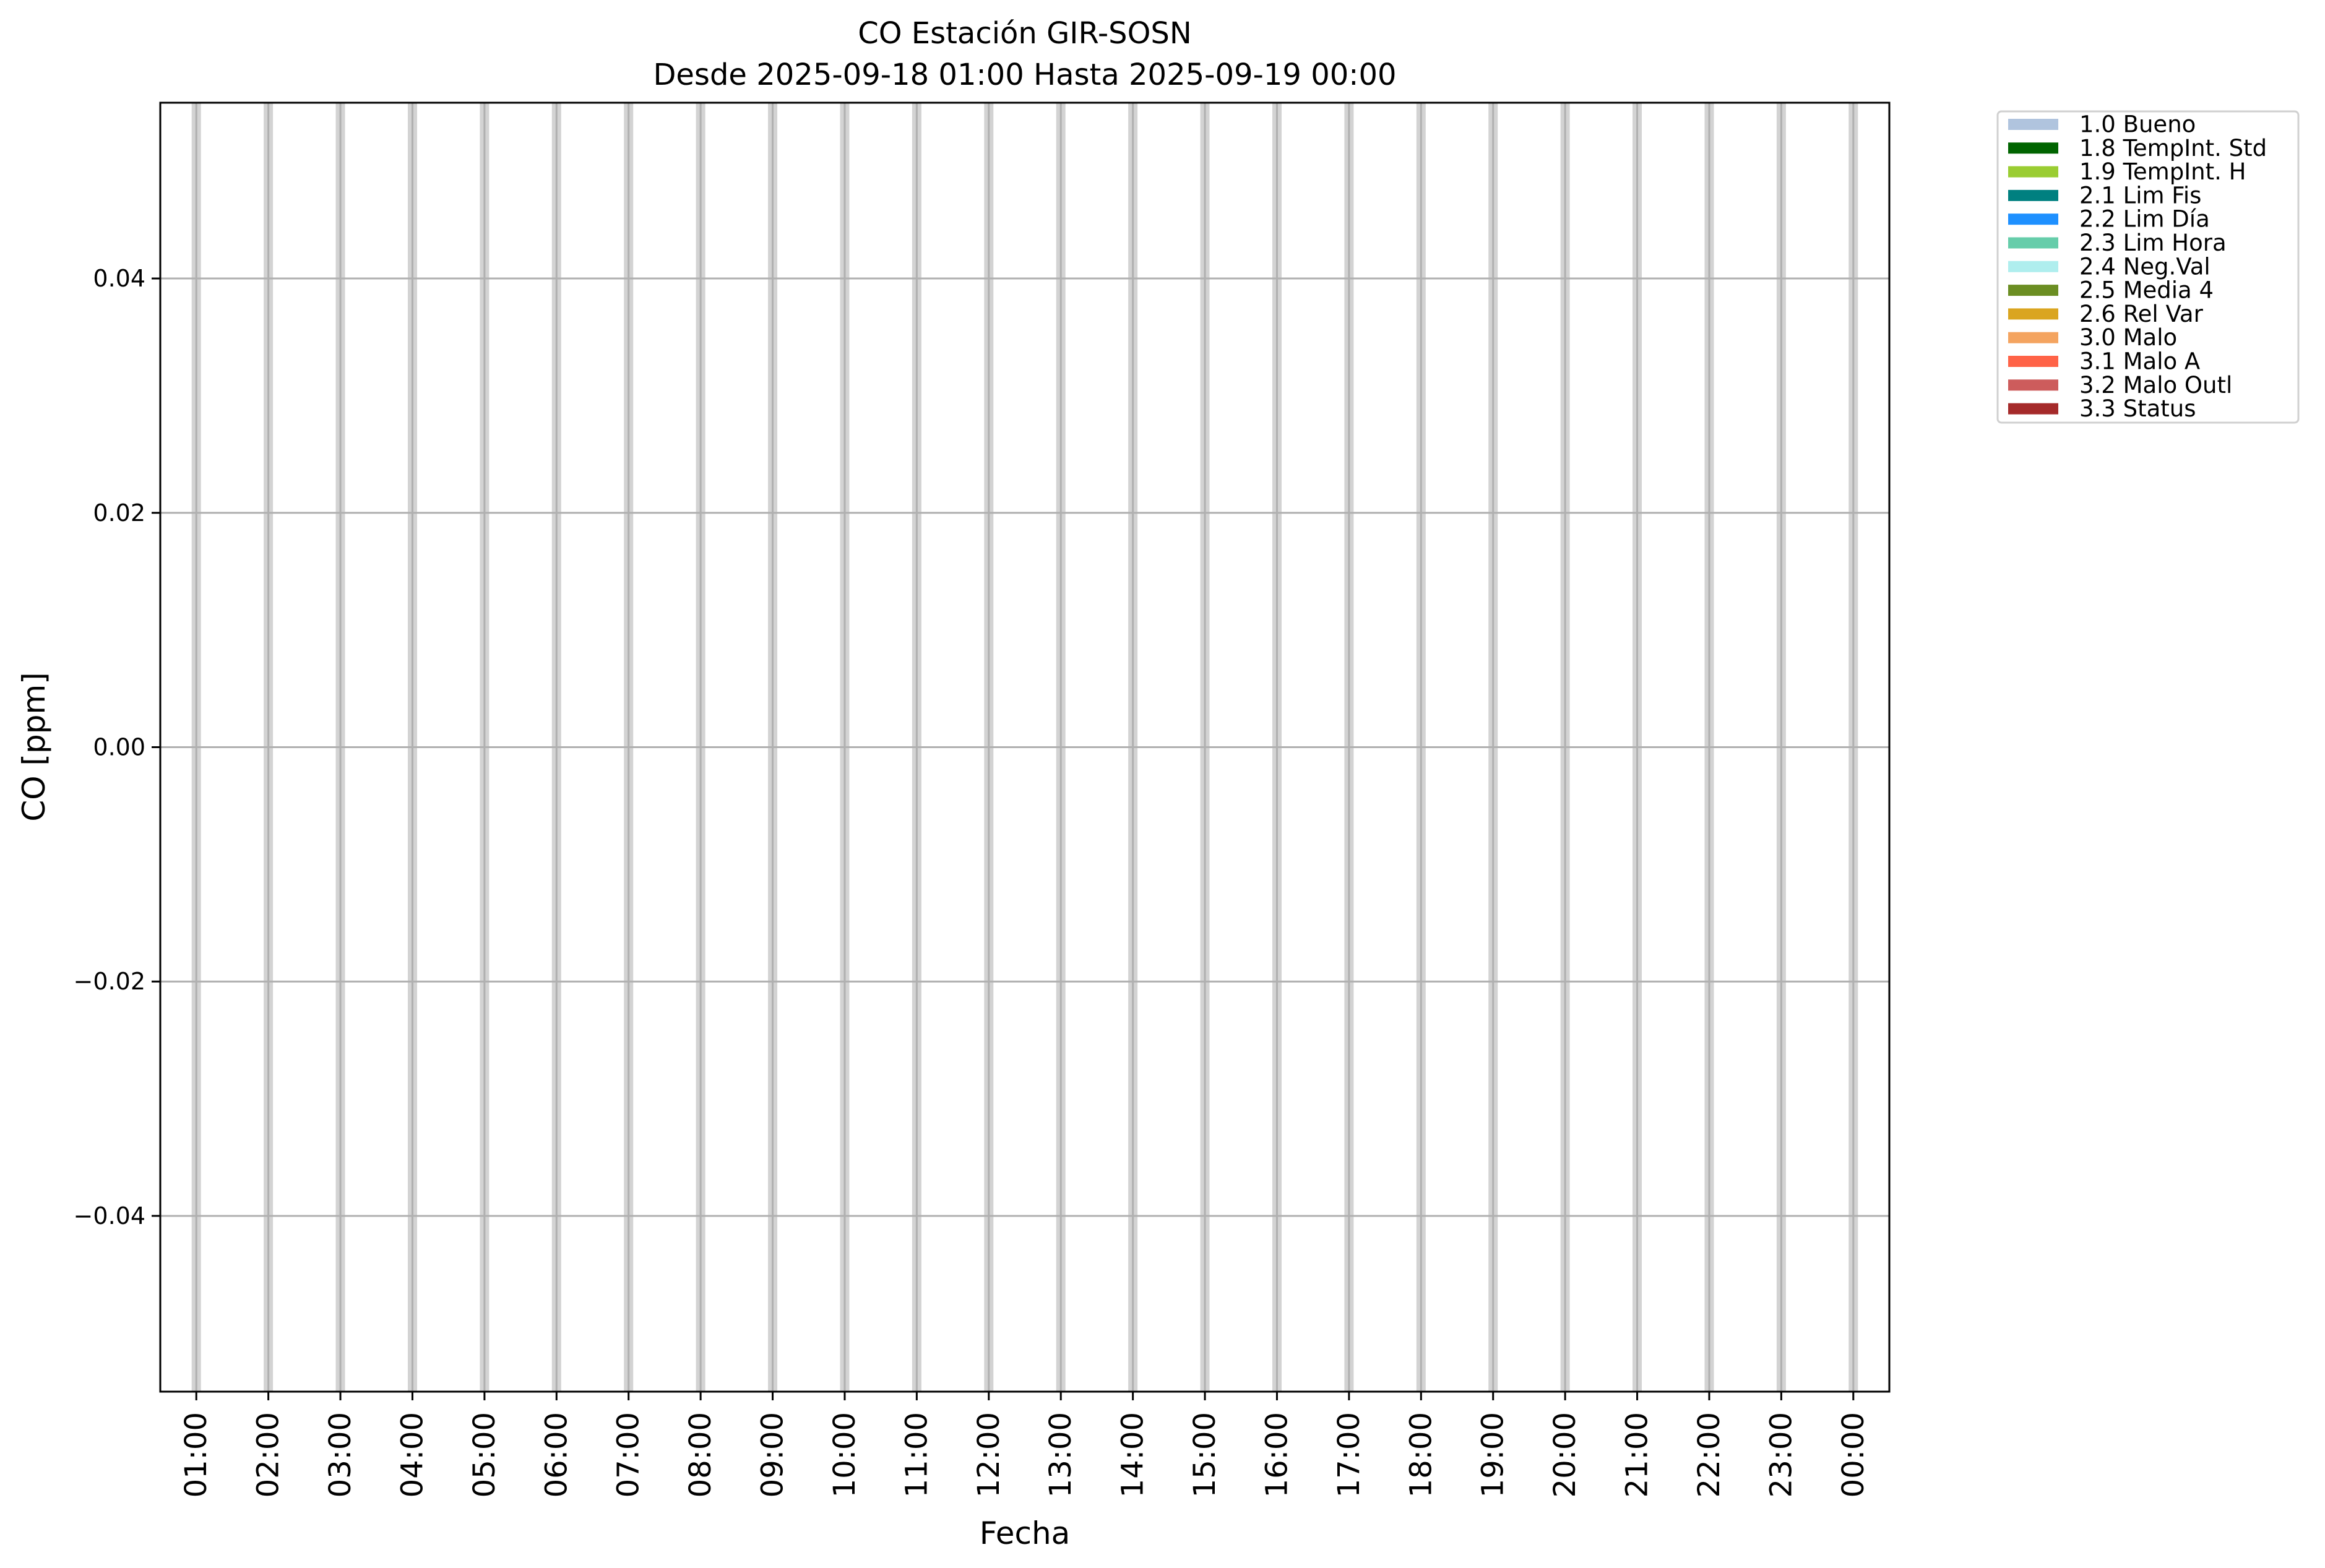  Describe the element at coordinates (119, 513) in the screenshot. I see `y-tick-label: 0.02` at that location.